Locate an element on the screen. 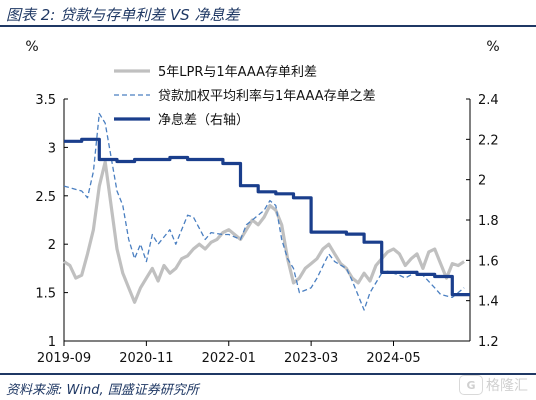 The width and height of the screenshot is (536, 400). x-axis-tick-label: 2022-01 is located at coordinates (229, 358).